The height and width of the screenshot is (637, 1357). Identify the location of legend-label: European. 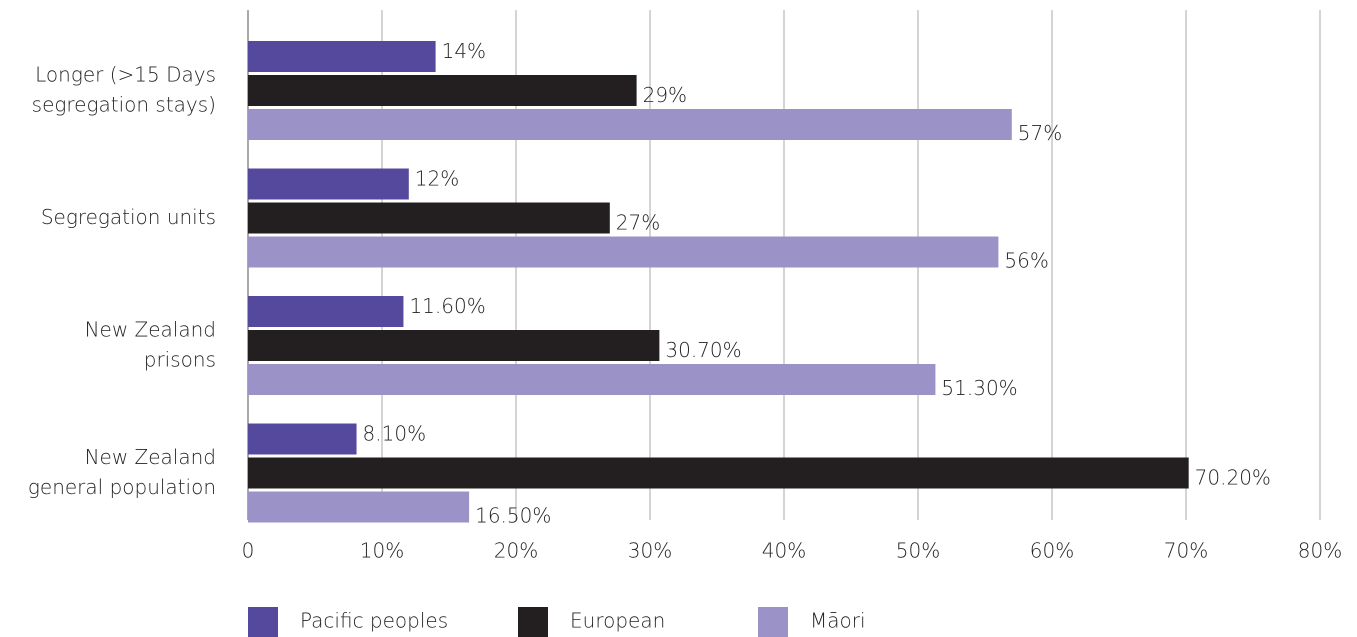
(617, 621).